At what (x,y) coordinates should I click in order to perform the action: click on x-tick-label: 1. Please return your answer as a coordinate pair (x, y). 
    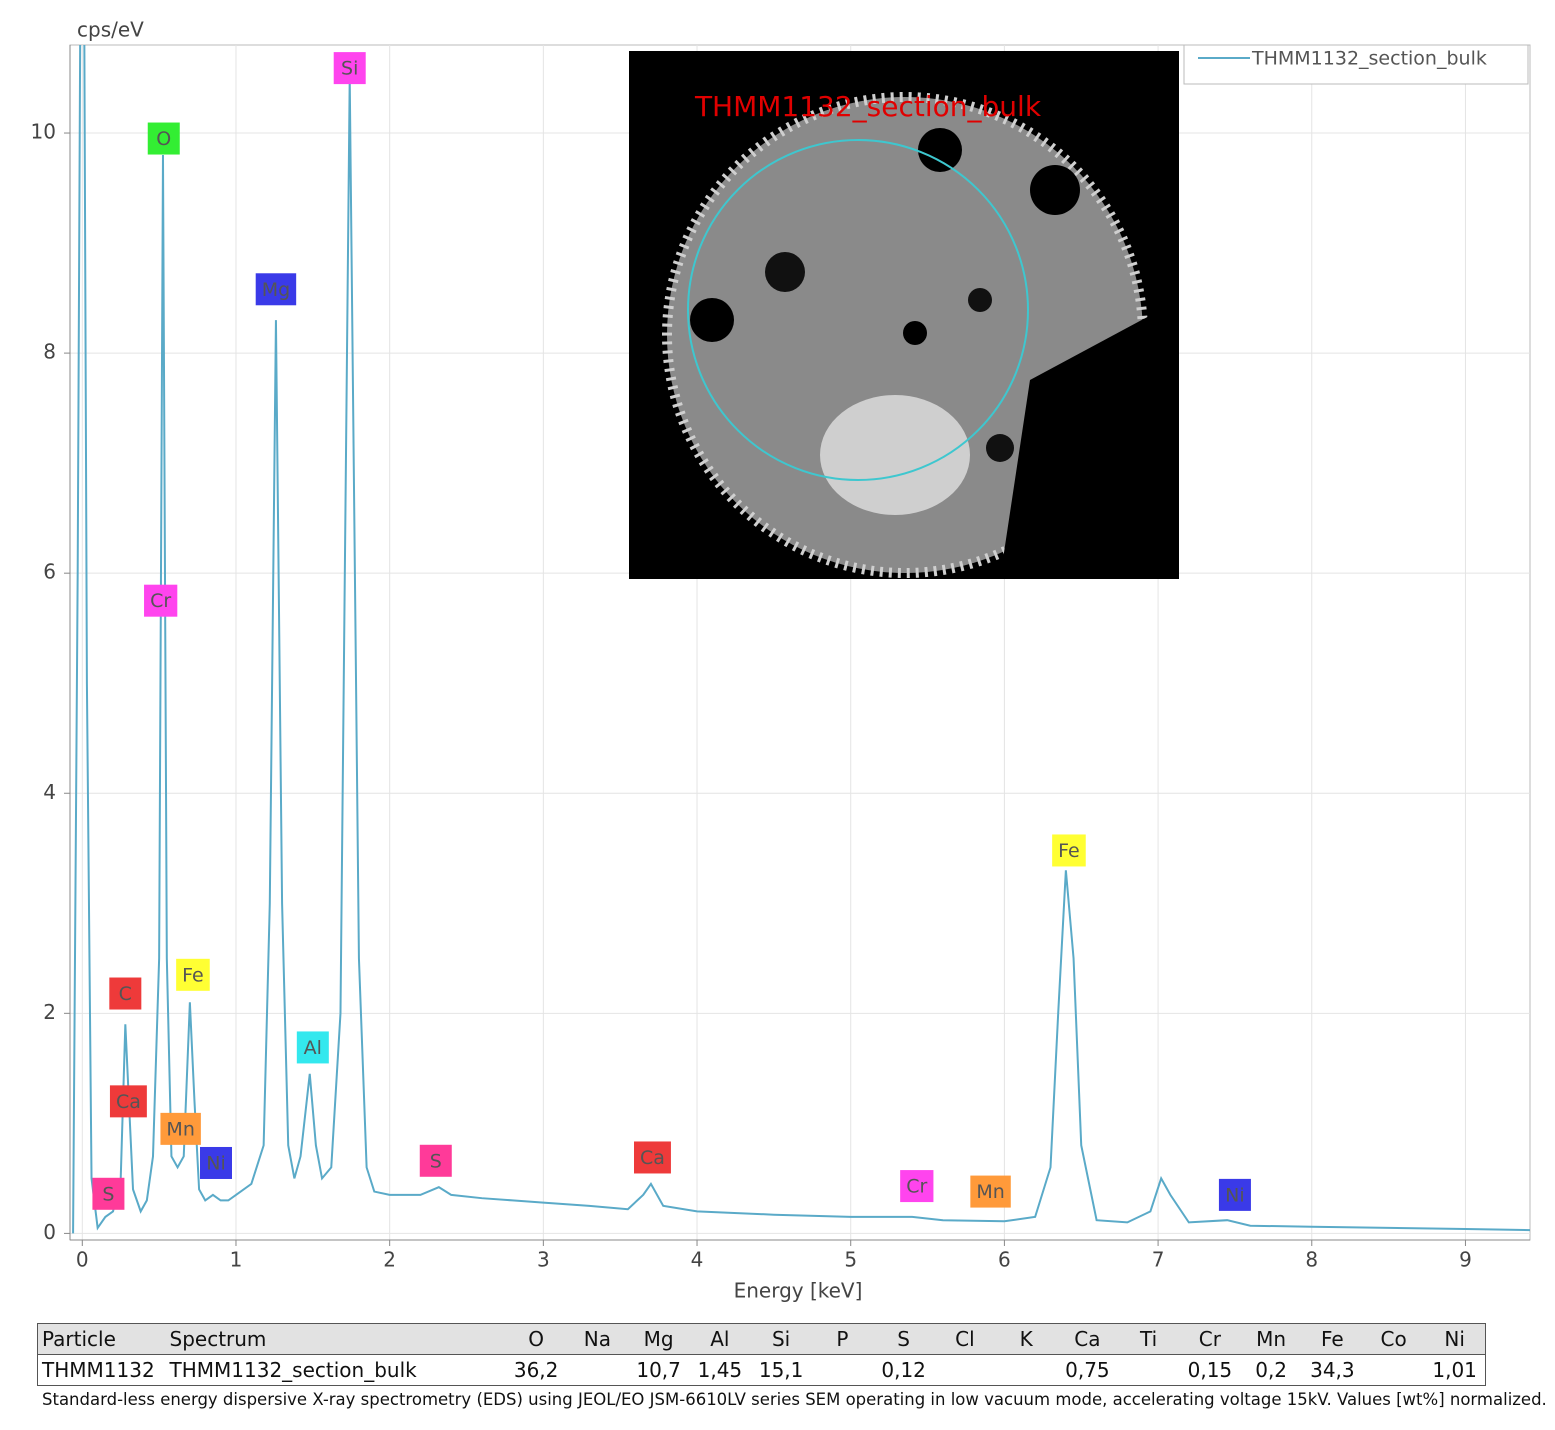
    Looking at the image, I should click on (236, 1260).